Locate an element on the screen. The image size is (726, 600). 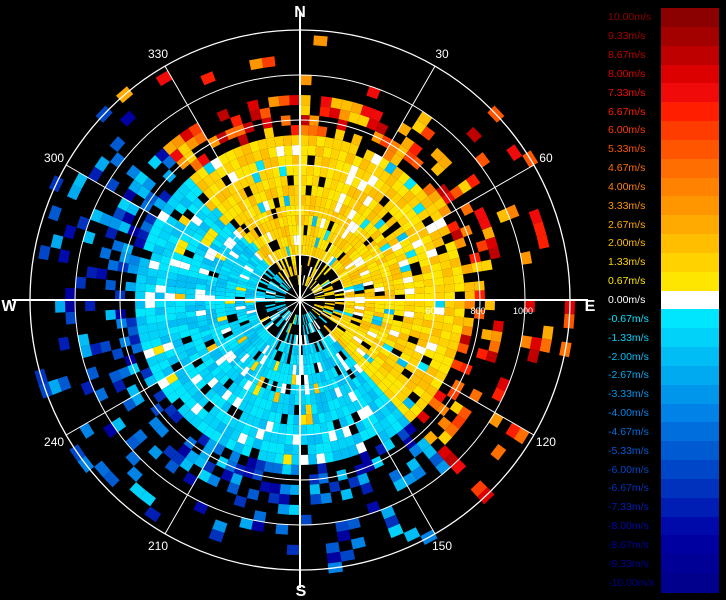
colorbar-label: -4.00m/s is located at coordinates (628, 413).